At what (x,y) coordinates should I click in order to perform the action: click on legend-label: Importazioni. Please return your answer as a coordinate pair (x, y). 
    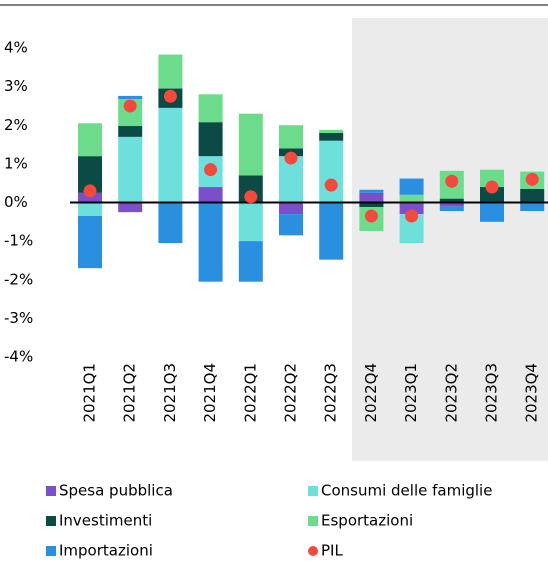
    Looking at the image, I should click on (106, 551).